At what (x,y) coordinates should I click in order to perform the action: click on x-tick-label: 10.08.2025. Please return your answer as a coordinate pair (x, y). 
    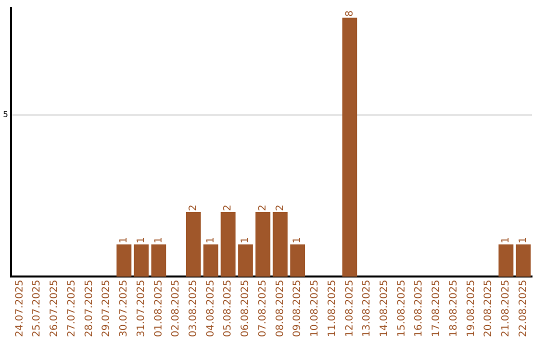
    Looking at the image, I should click on (315, 309).